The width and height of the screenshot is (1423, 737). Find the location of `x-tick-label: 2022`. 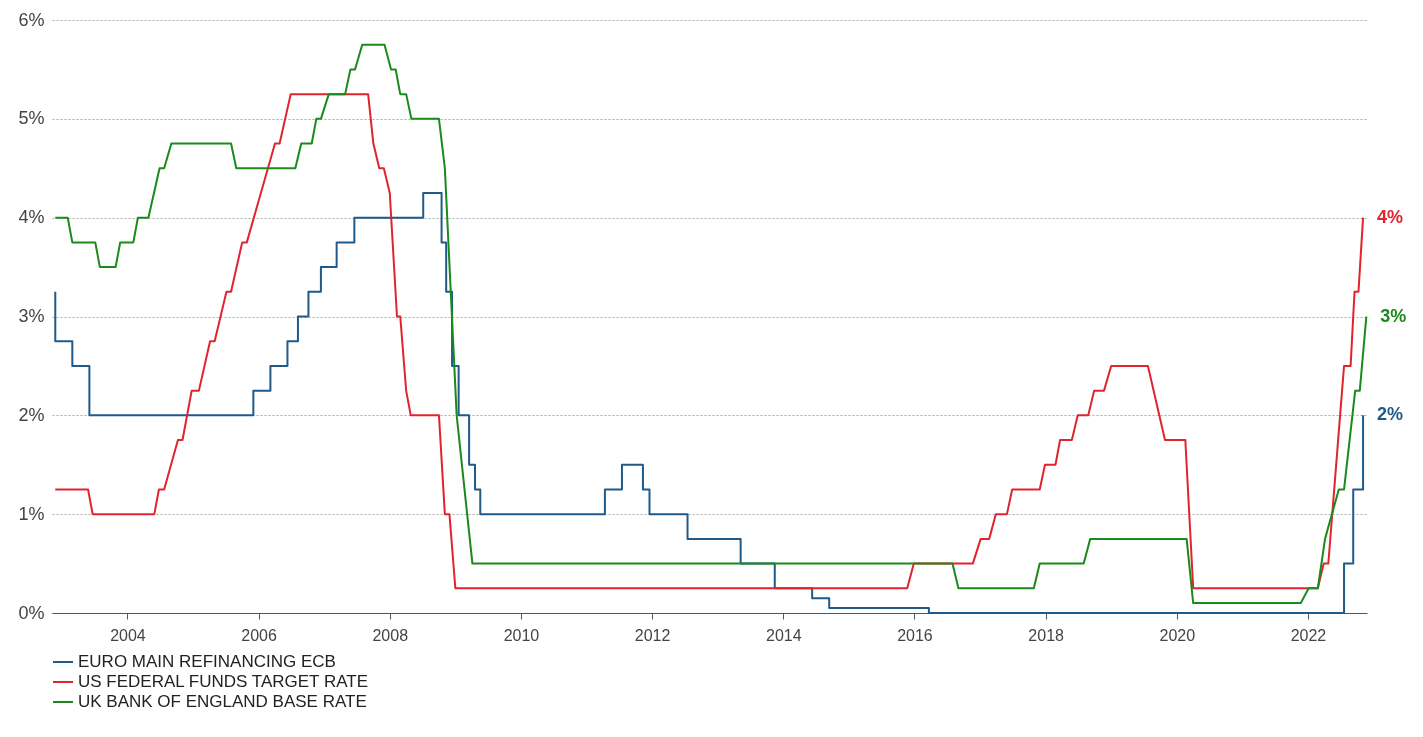

x-tick-label: 2022 is located at coordinates (1308, 635).